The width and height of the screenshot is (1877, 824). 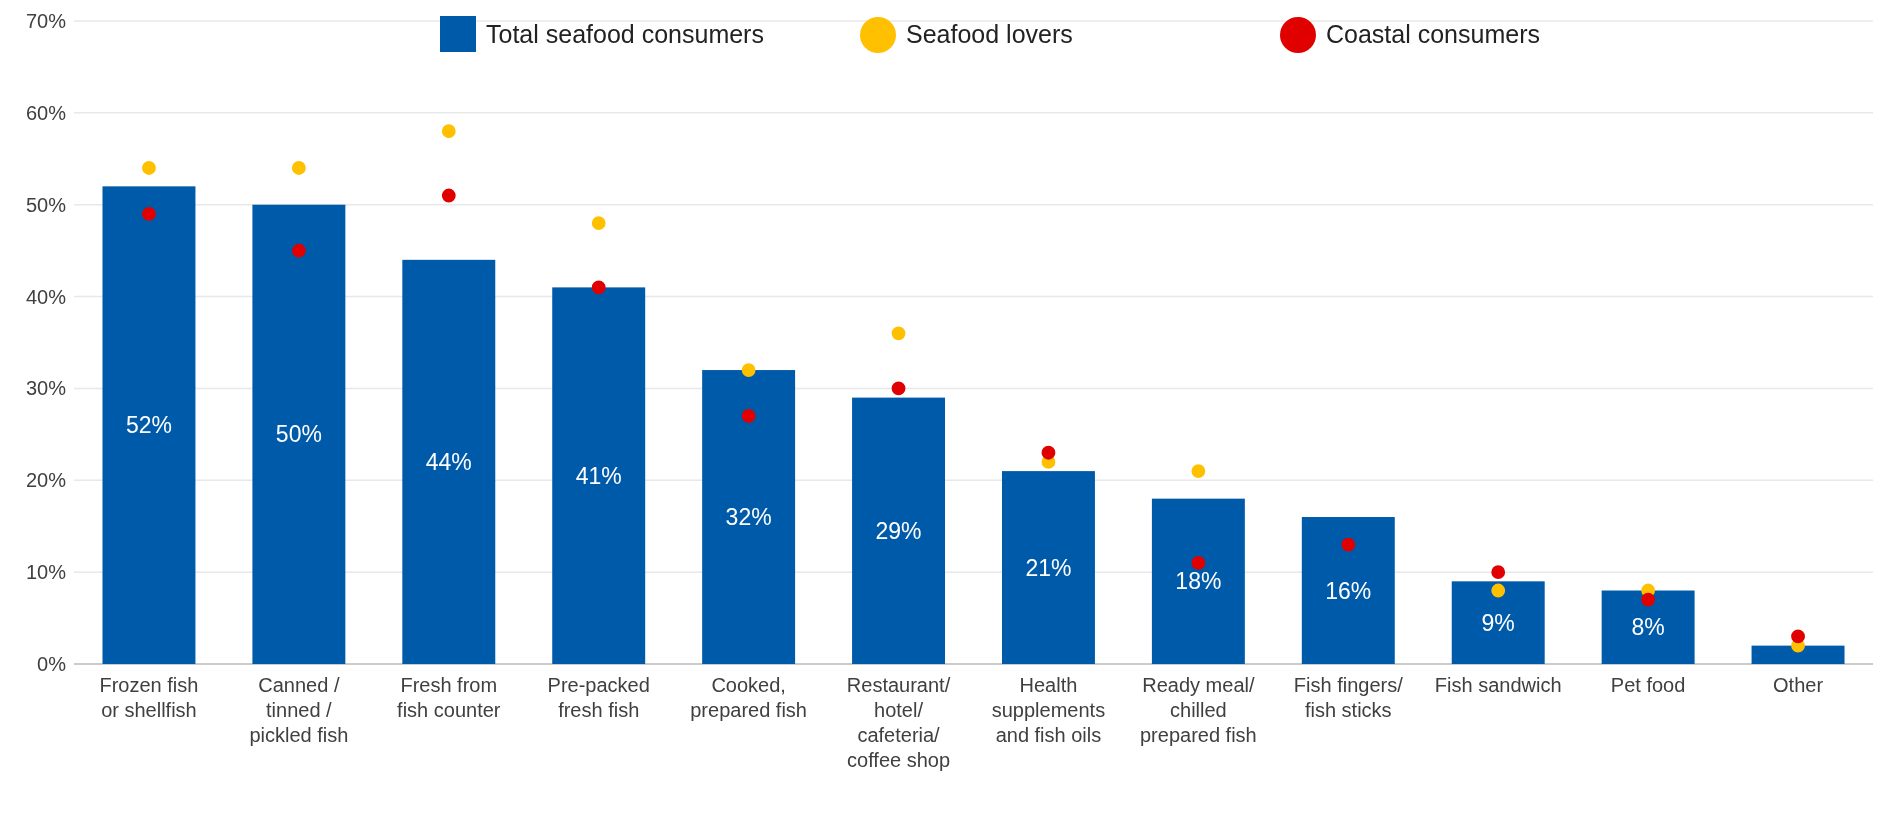 I want to click on data-label: 18%, so click(x=1198, y=581).